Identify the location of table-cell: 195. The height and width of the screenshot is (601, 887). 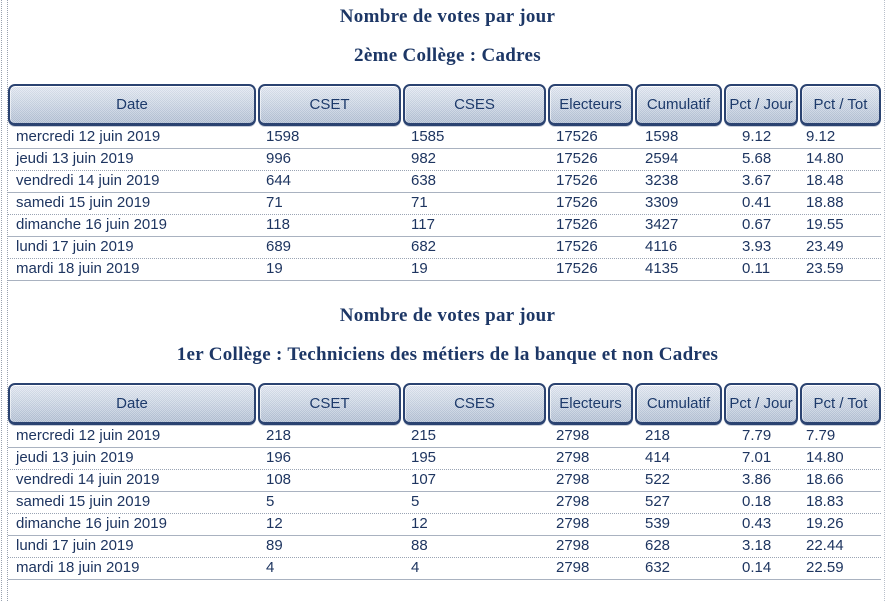
(424, 457).